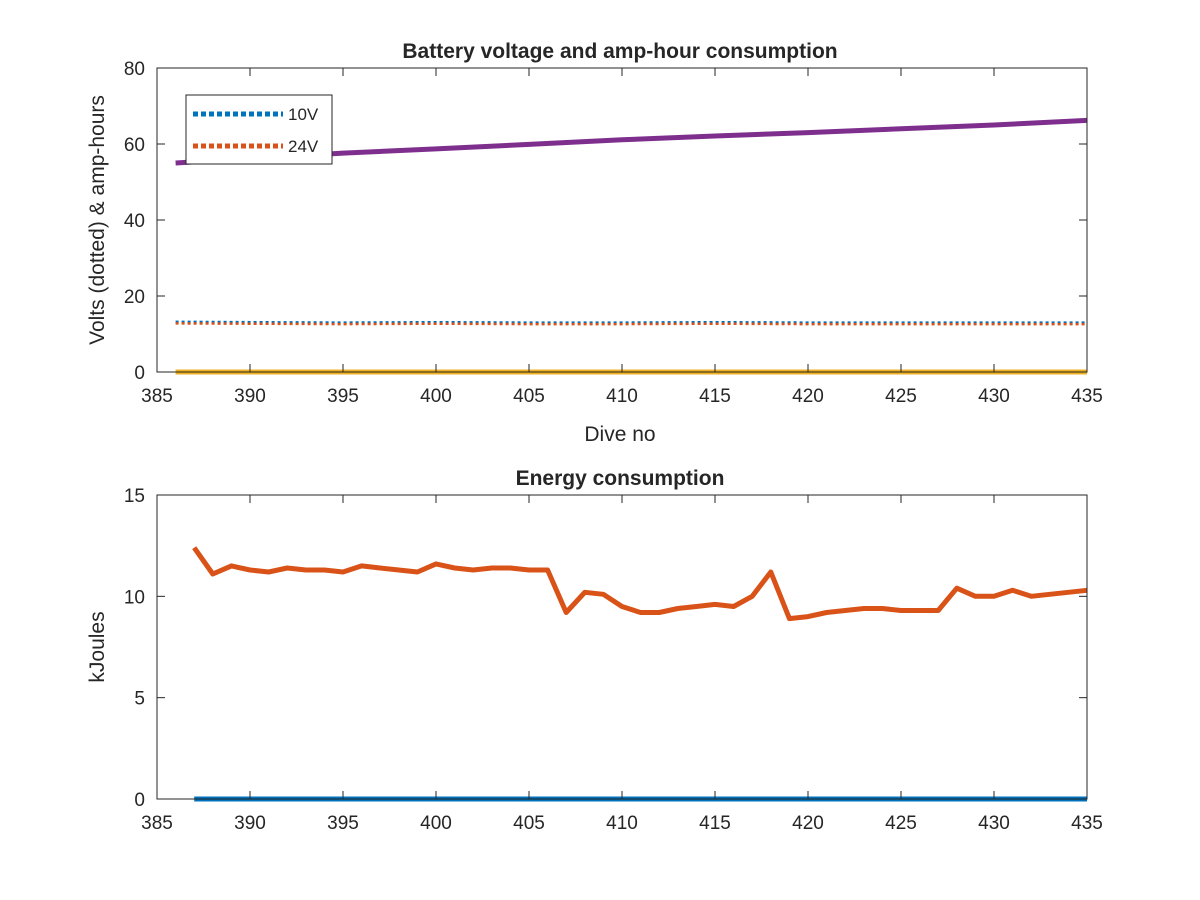 This screenshot has height=900, width=1200. Describe the element at coordinates (303, 146) in the screenshot. I see `legend-label-24v: 24V` at that location.